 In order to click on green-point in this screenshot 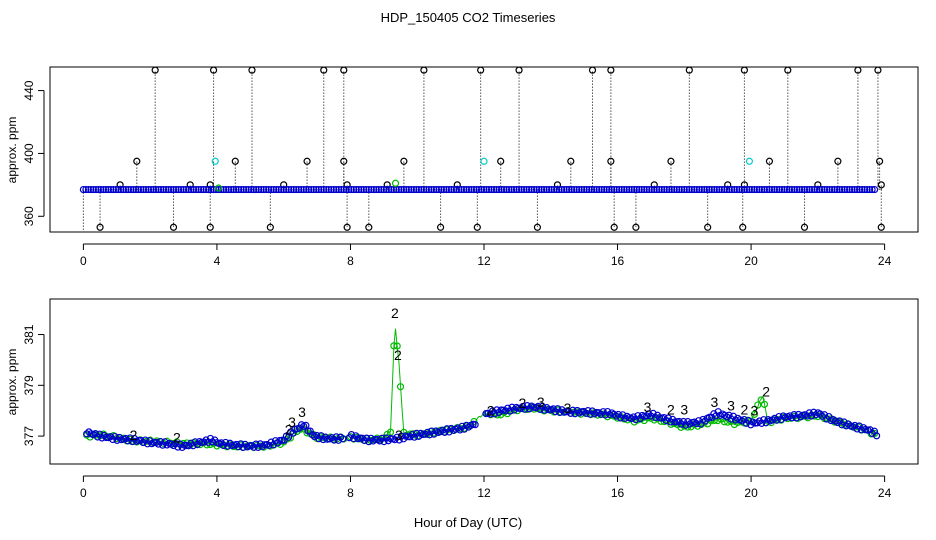, I will do `click(764, 404)`.